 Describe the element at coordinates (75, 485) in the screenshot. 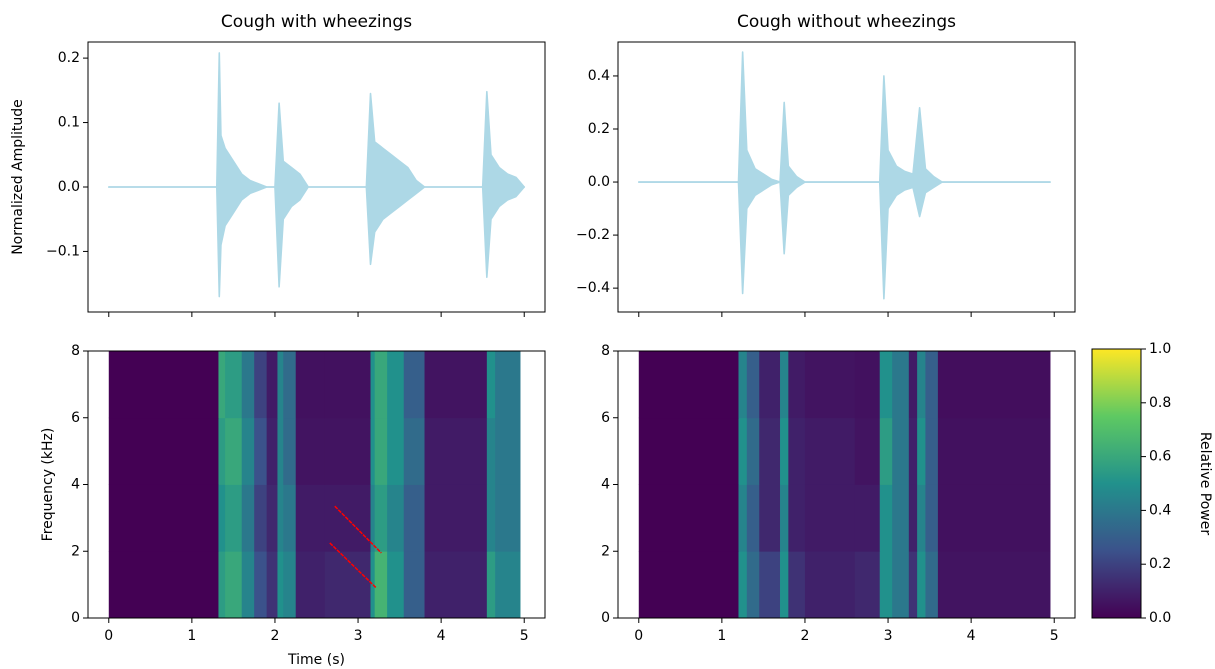

I see `y-tick-label: 4` at that location.